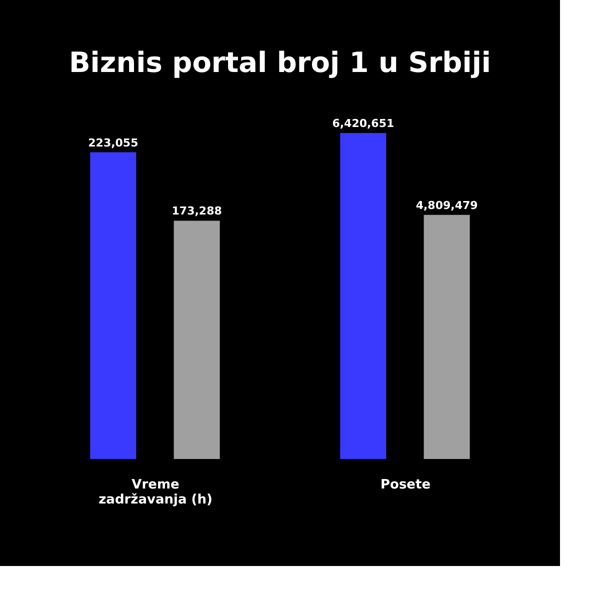  Describe the element at coordinates (113, 143) in the screenshot. I see `data-label: 223,055` at that location.